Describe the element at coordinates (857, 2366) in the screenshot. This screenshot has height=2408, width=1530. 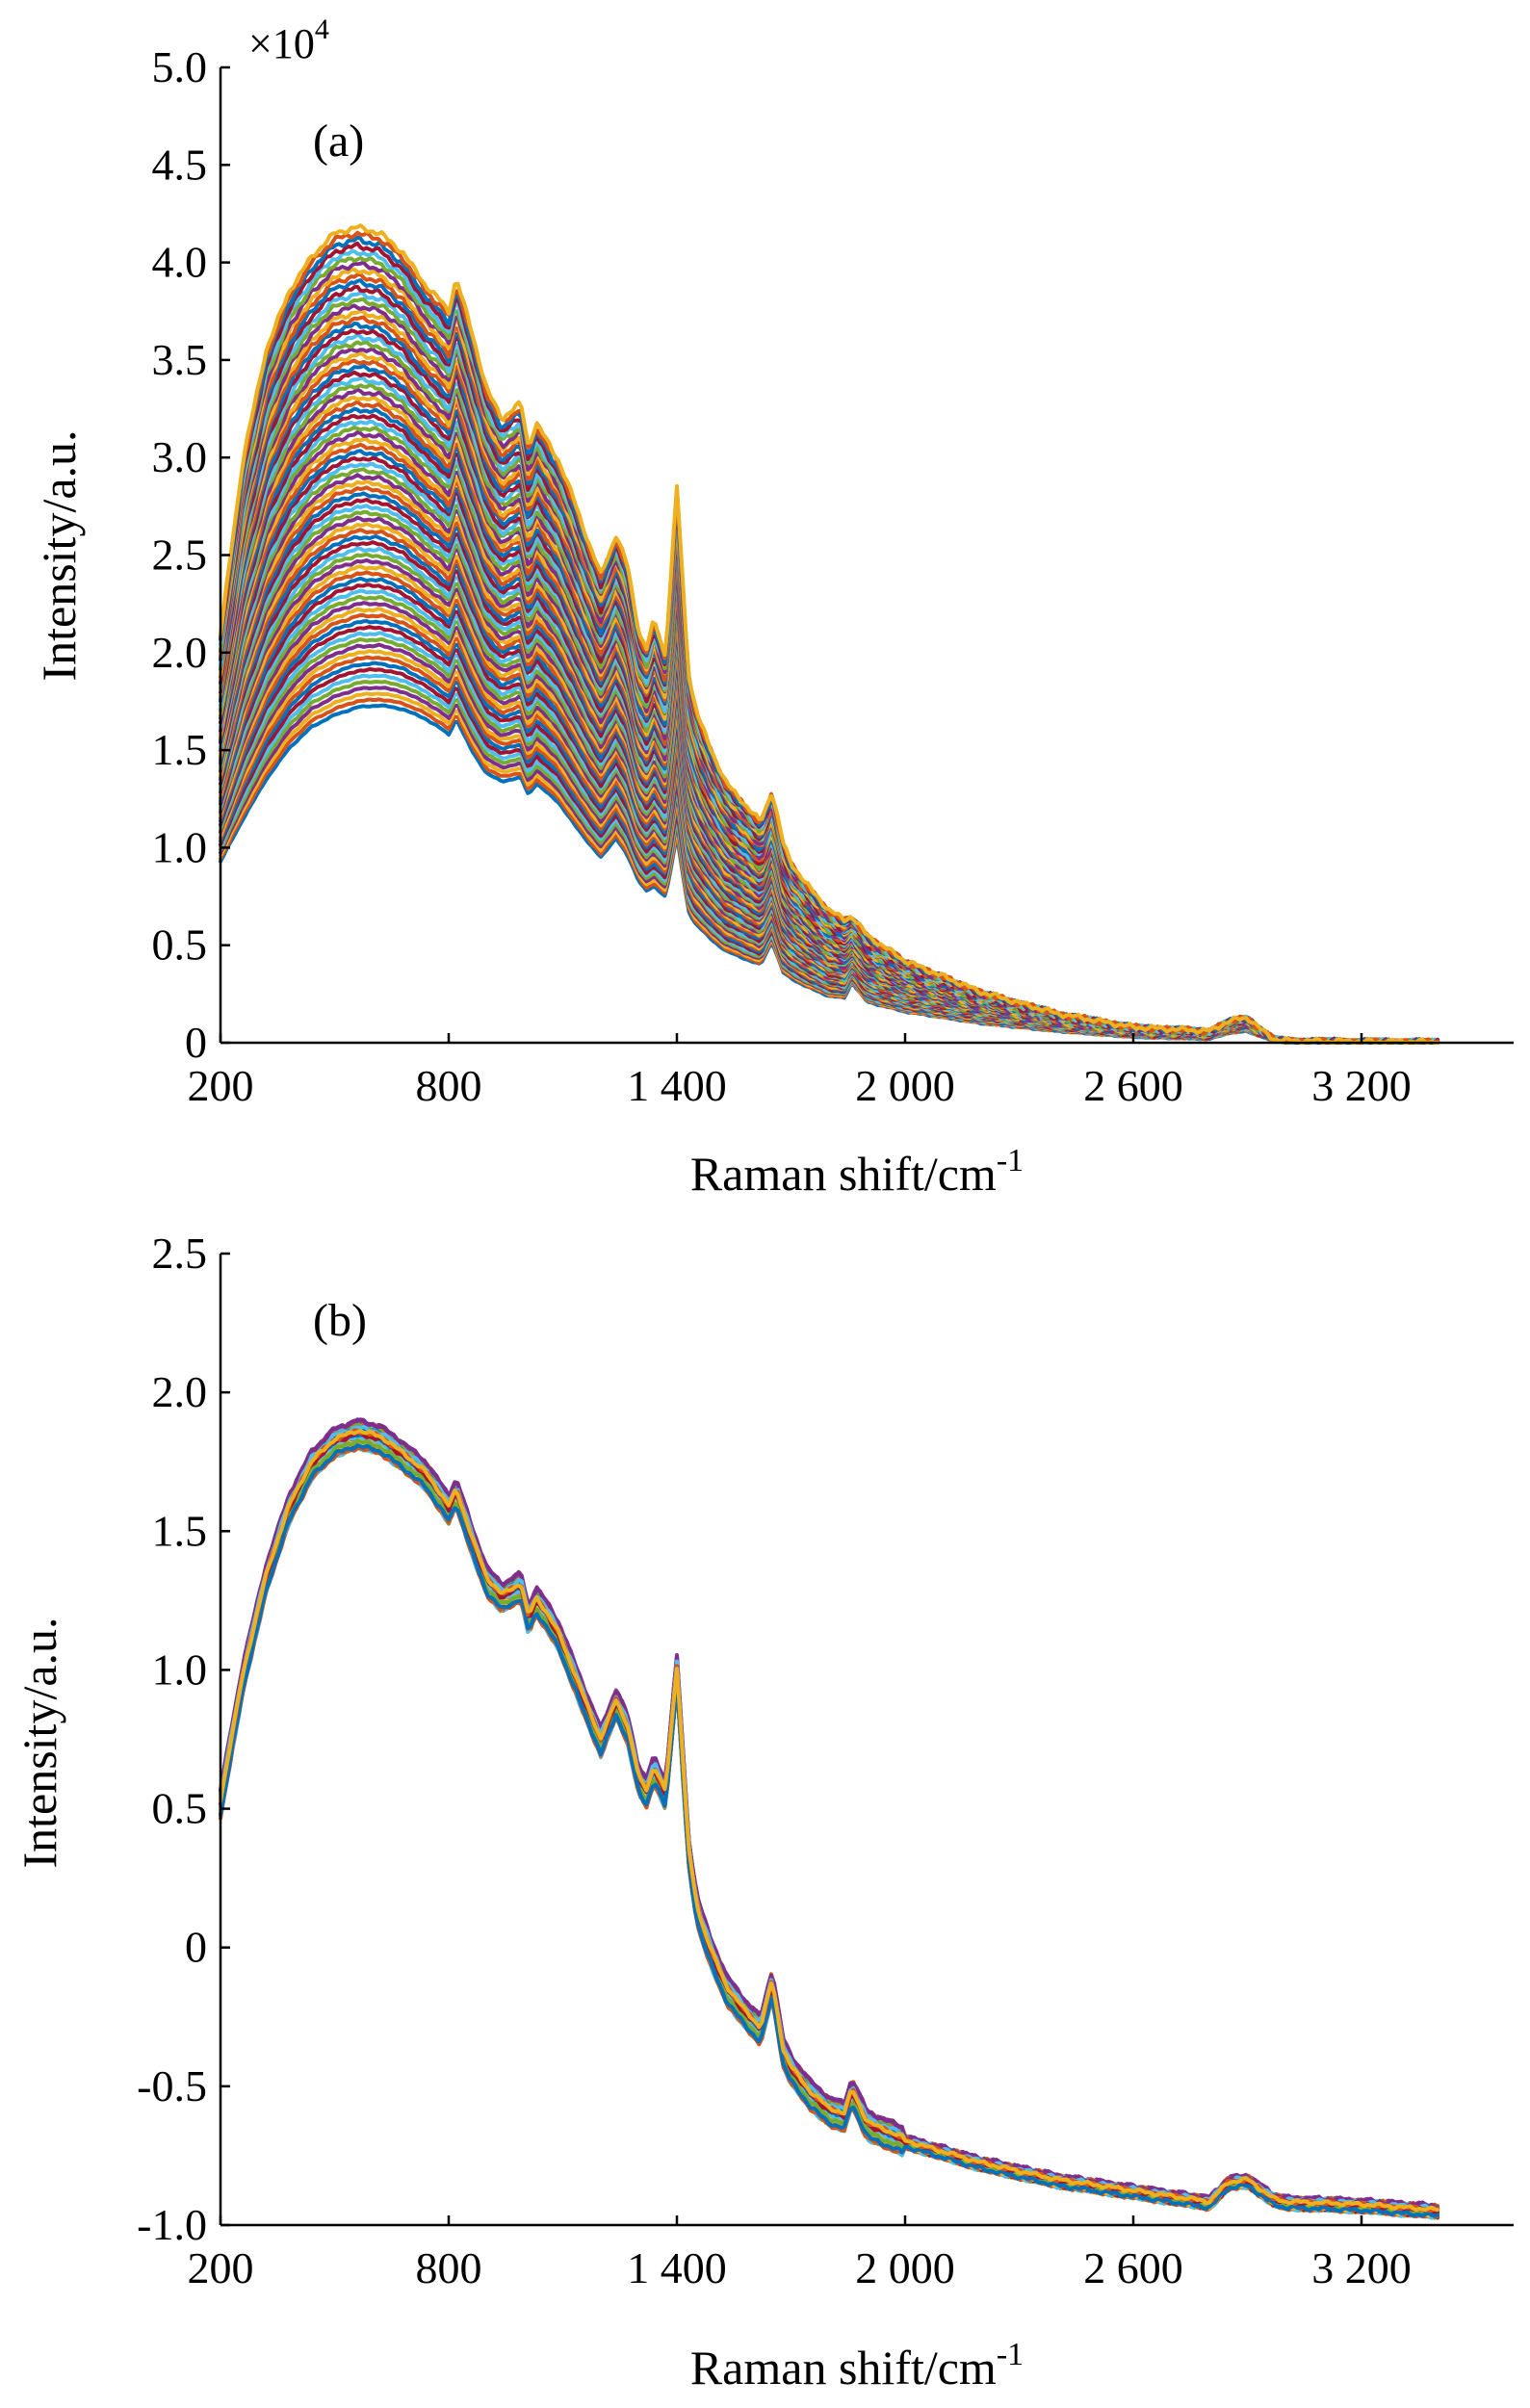
I see `panel-b-x-axis-title: Raman shift/cm-1` at that location.